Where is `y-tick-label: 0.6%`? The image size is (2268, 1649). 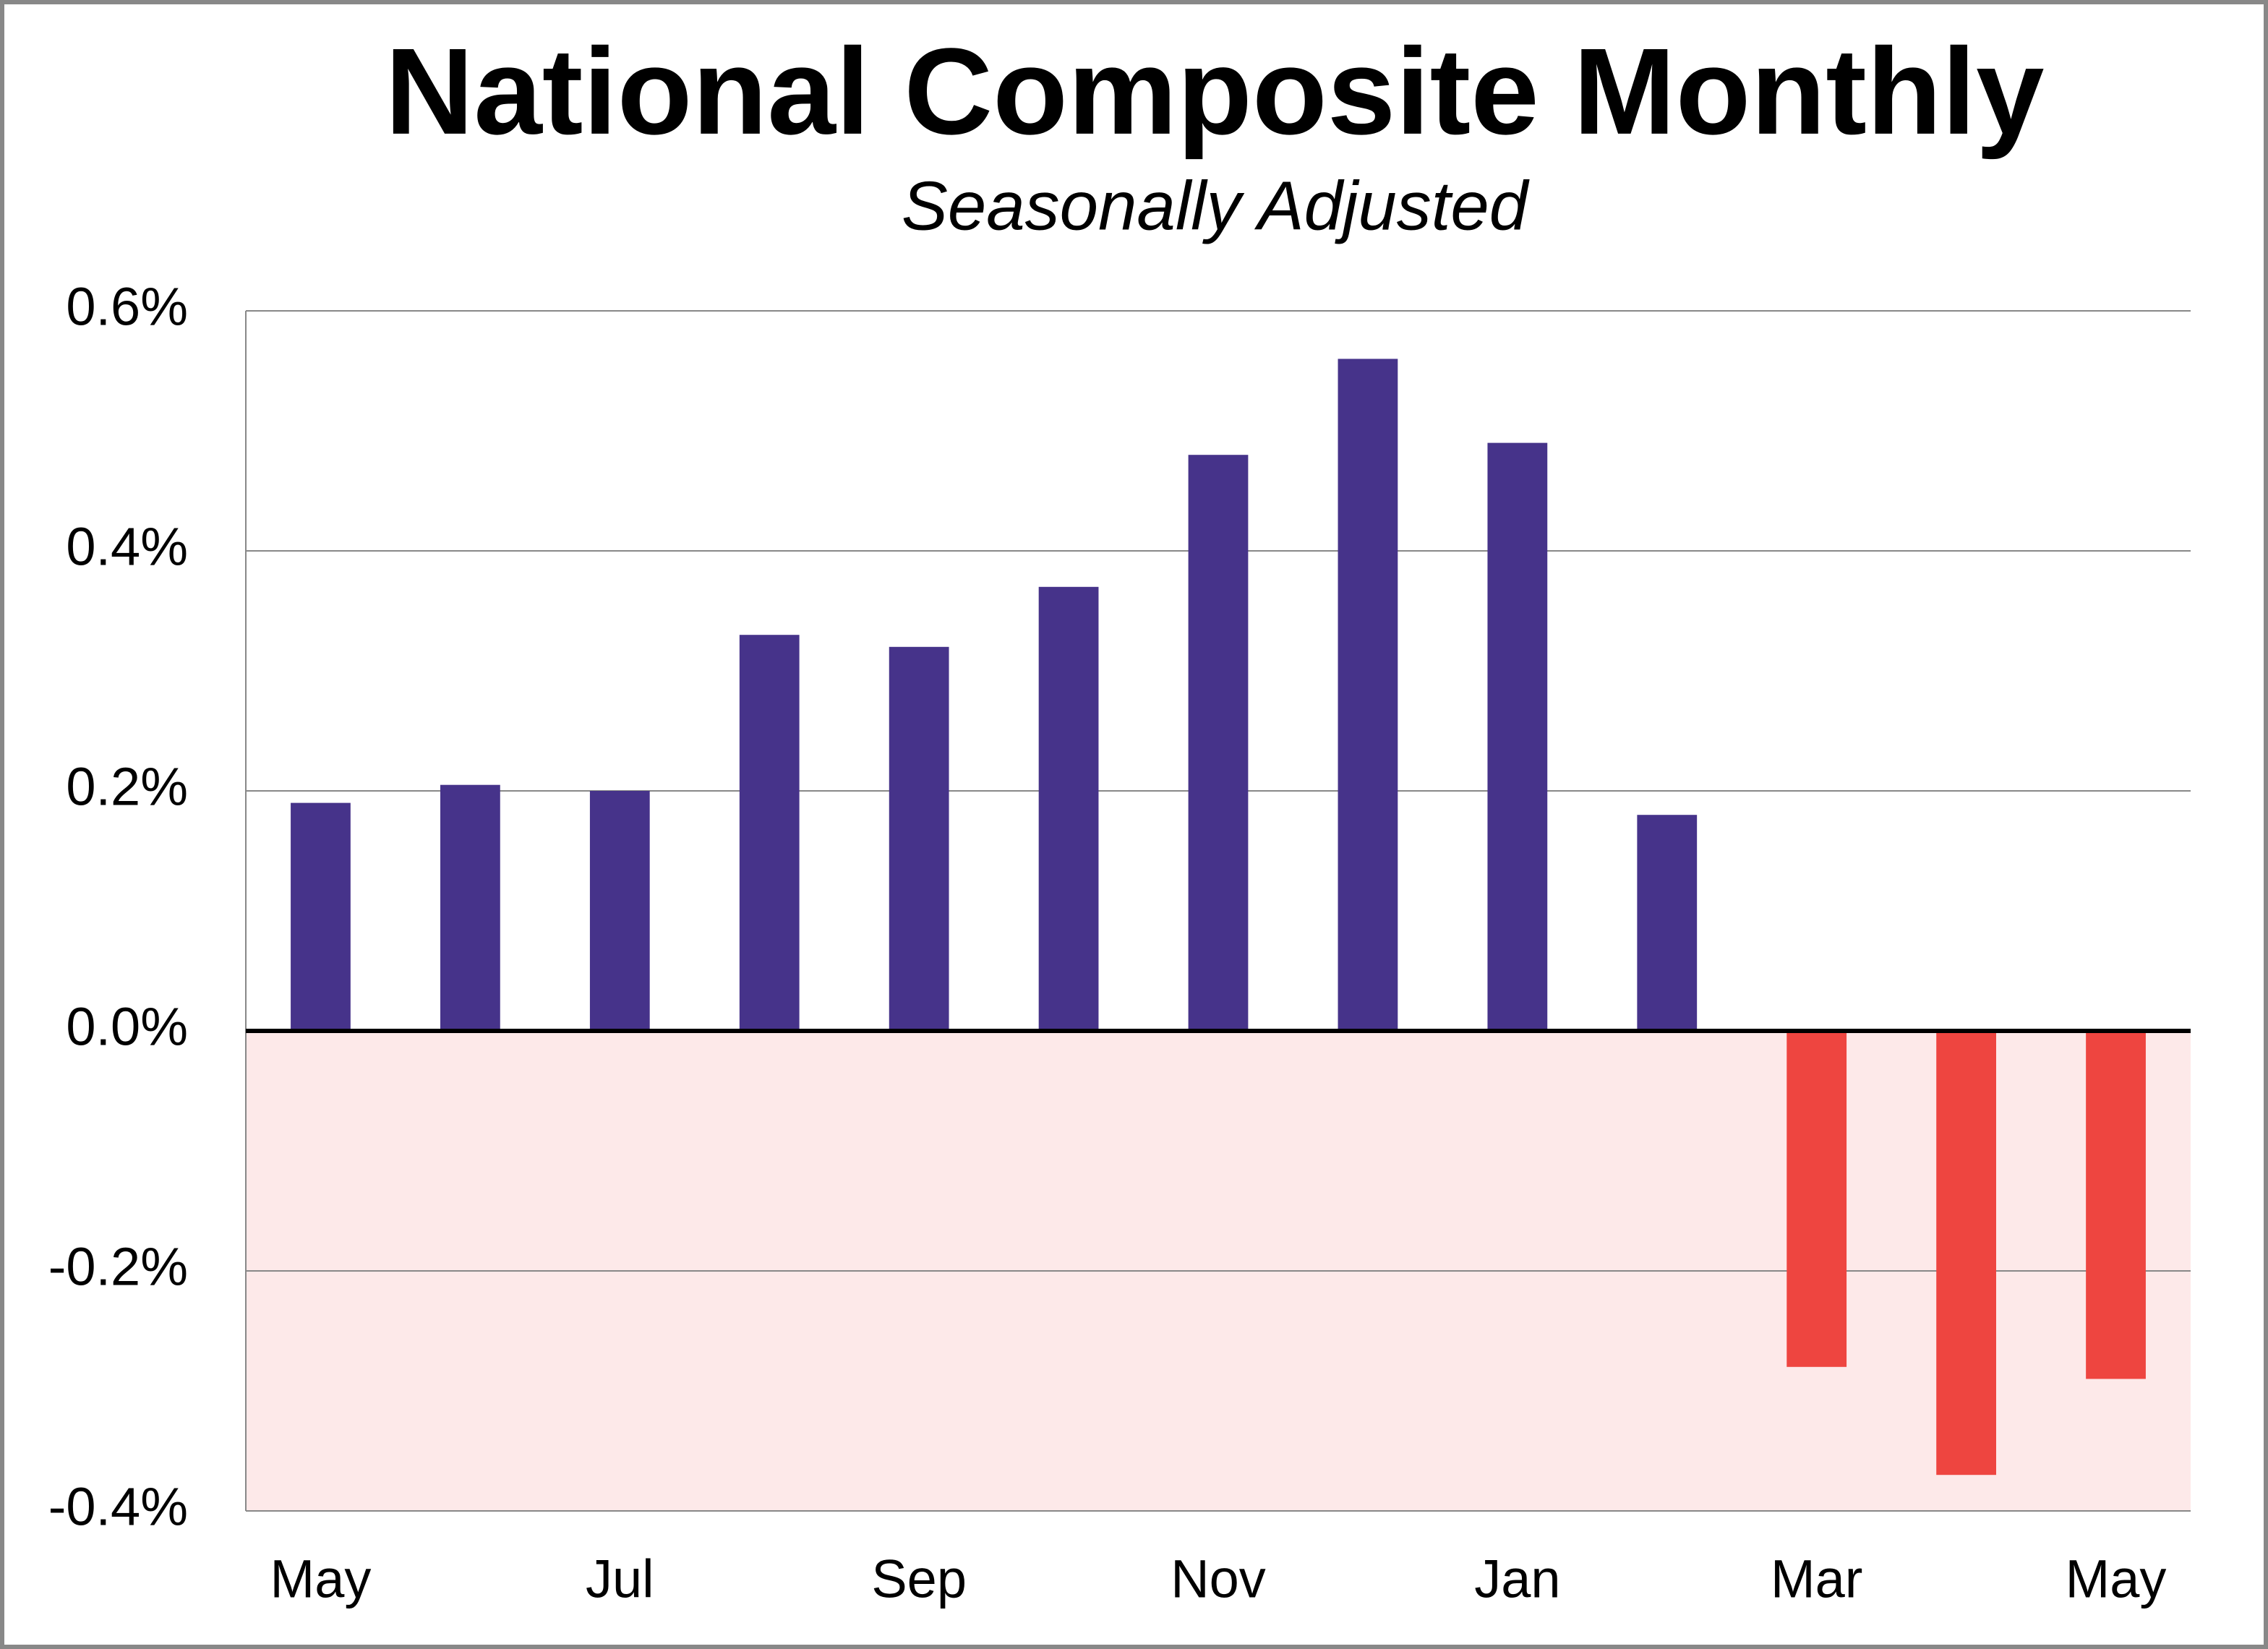 y-tick-label: 0.6% is located at coordinates (127, 307).